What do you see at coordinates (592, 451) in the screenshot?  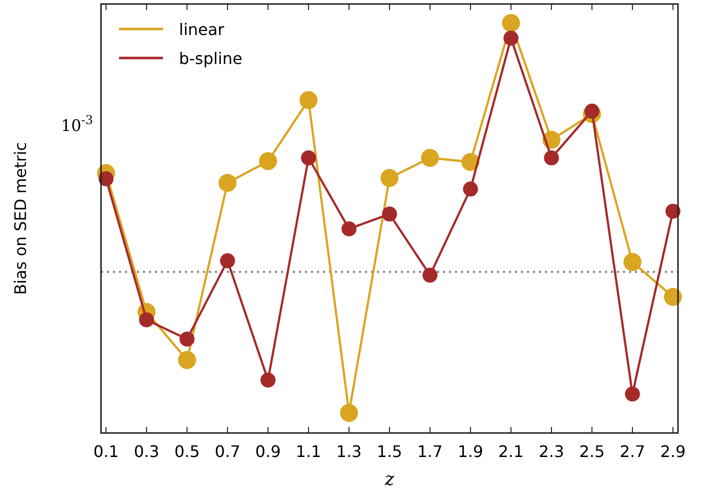 I see `x-tick-label: 2.5` at bounding box center [592, 451].